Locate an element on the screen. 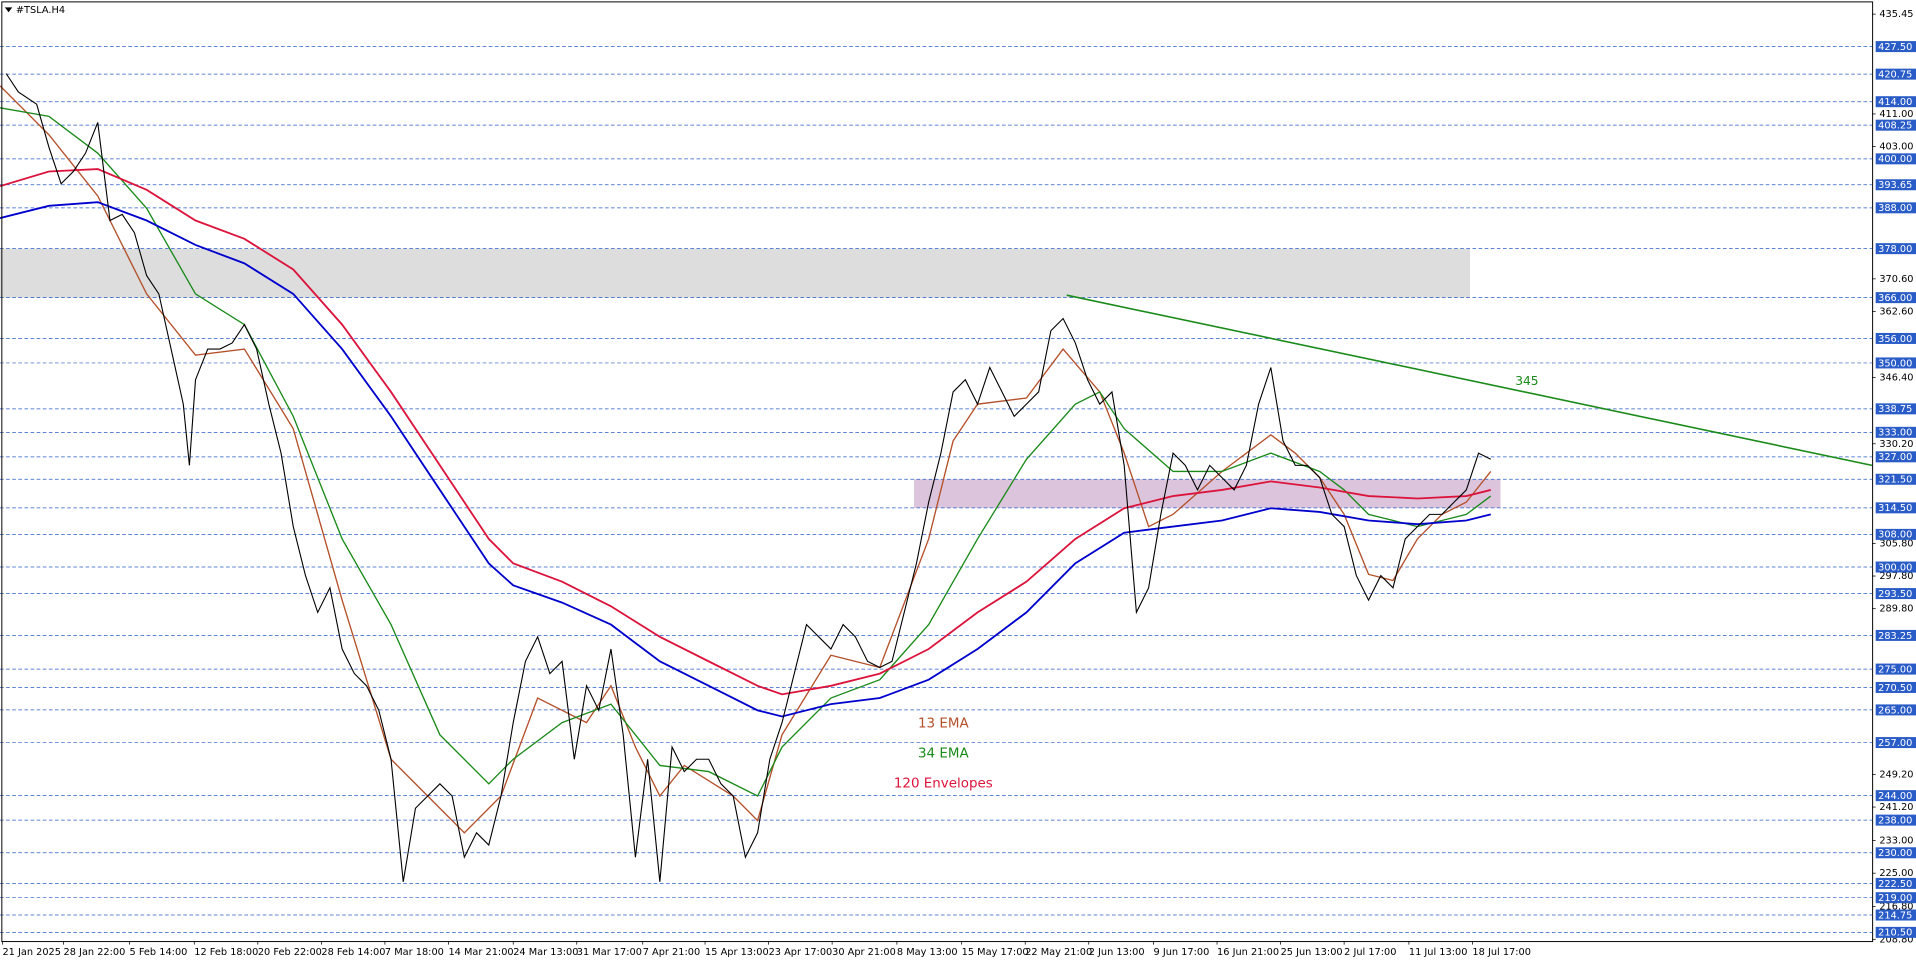 The image size is (1916, 963). level-label: 293.50 is located at coordinates (1895, 594).